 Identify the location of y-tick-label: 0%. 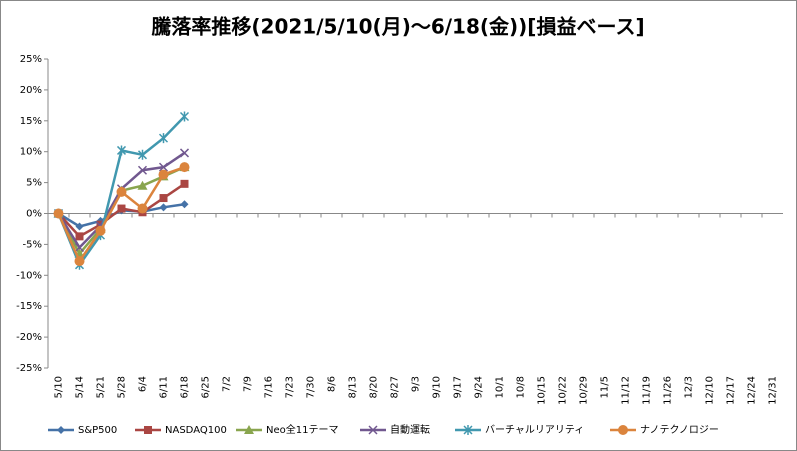
(34, 214).